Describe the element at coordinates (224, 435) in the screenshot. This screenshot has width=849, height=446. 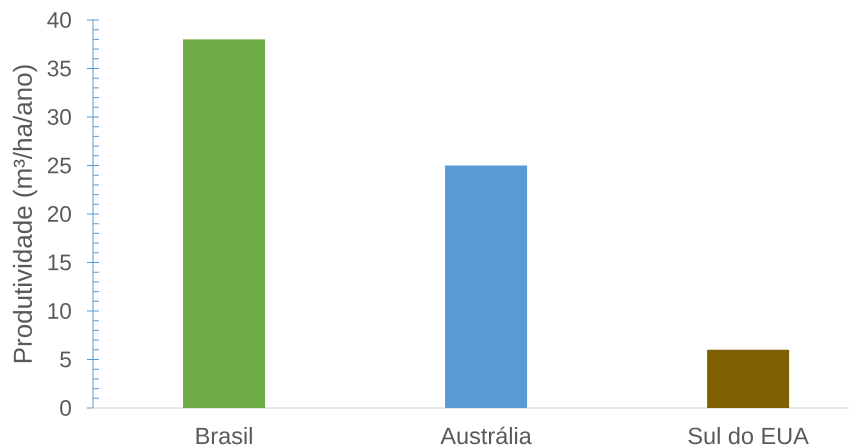
I see `x-tick-label: Brasil` at that location.